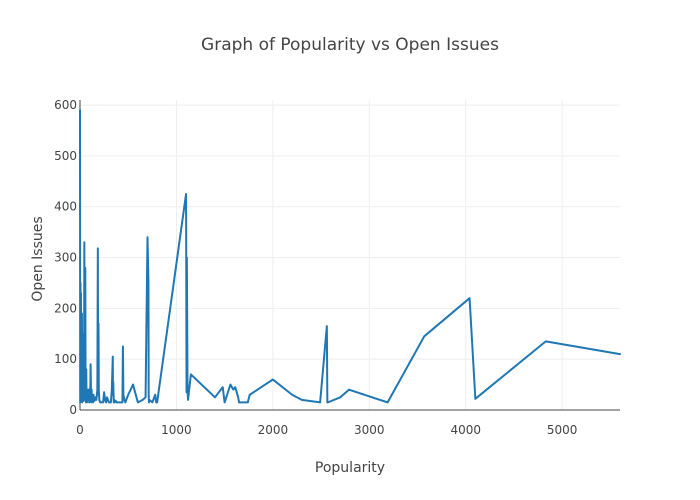 The height and width of the screenshot is (500, 700). I want to click on y-axis-title: Open Issues, so click(38, 258).